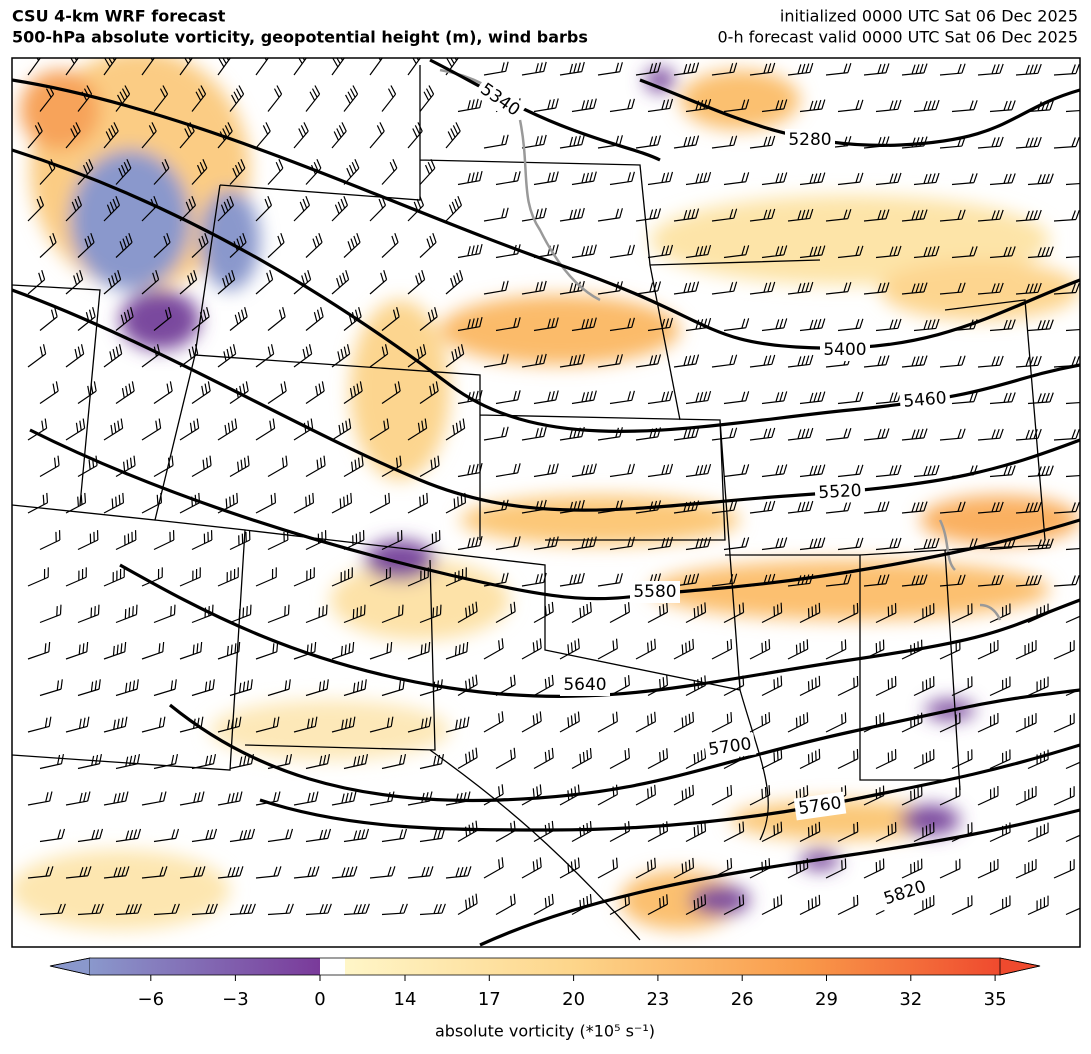  What do you see at coordinates (235, 999) in the screenshot?
I see `colorbar-tick-label: −3` at bounding box center [235, 999].